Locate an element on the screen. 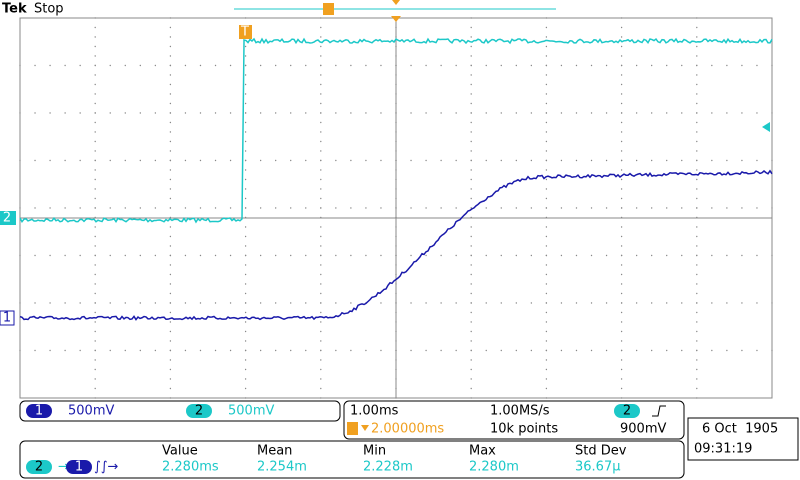 This screenshot has width=800, height=480. meas-value: 2.254m is located at coordinates (282, 467).